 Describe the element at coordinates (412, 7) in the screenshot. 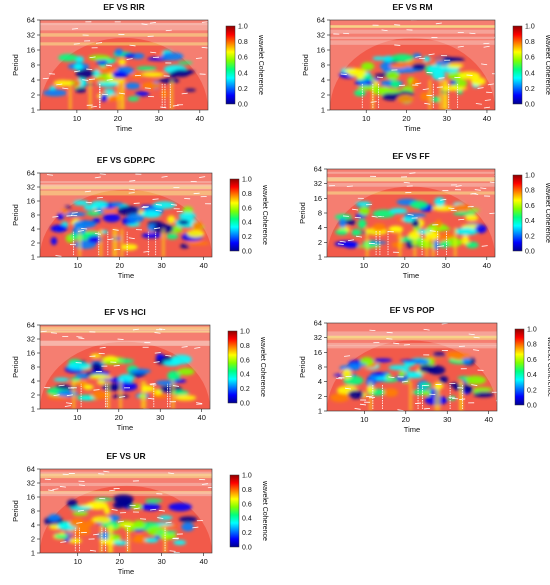

I see `chart-title: EF VS RM` at that location.